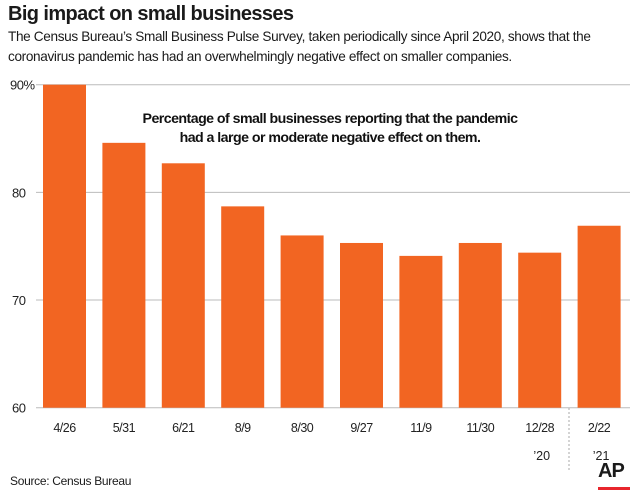 The width and height of the screenshot is (640, 500). I want to click on x-tick-label: 9/27, so click(361, 428).